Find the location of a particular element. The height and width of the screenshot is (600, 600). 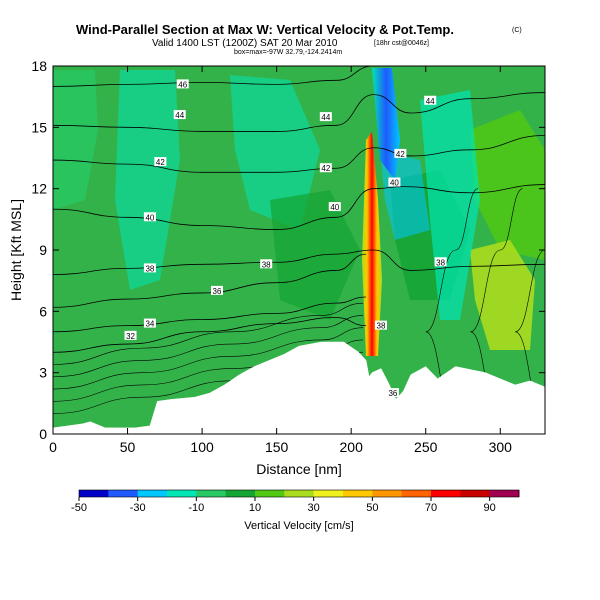

x-tick-label: 300 is located at coordinates (501, 447).